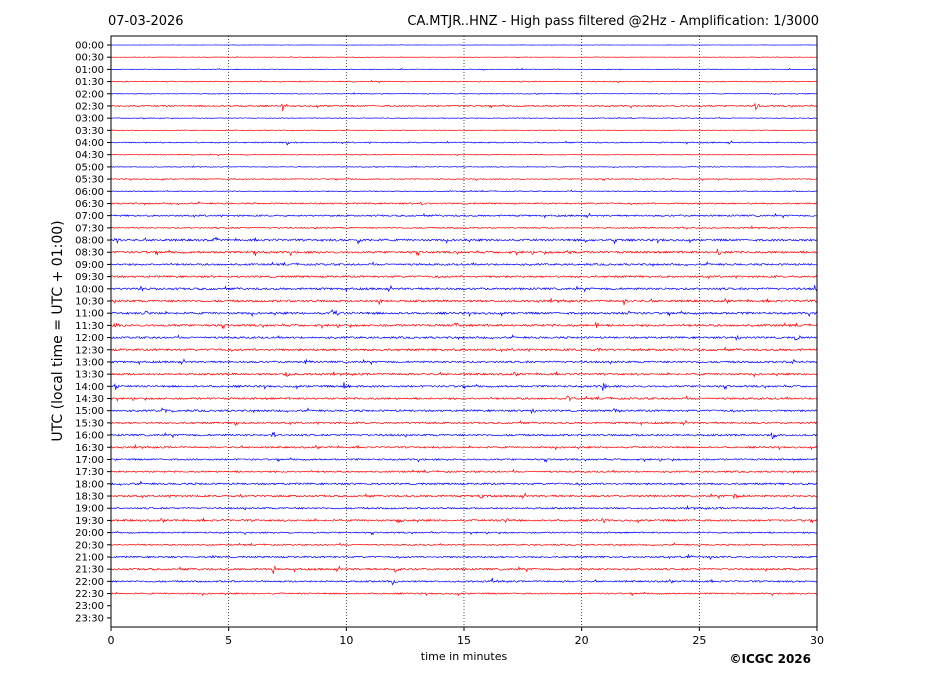 This screenshot has height=696, width=927. Describe the element at coordinates (464, 94) in the screenshot. I see `trace-02:00` at that location.